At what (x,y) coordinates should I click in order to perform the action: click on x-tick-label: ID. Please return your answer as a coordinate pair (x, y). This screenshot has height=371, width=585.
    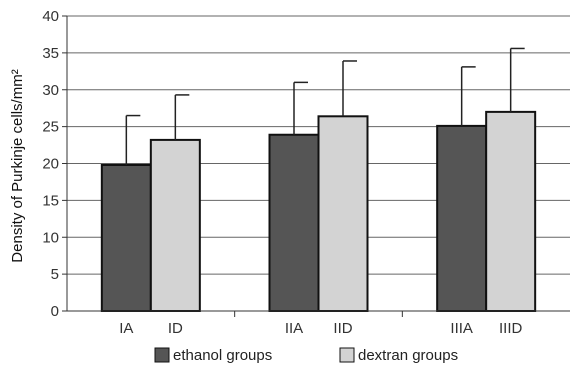
    Looking at the image, I should click on (175, 328).